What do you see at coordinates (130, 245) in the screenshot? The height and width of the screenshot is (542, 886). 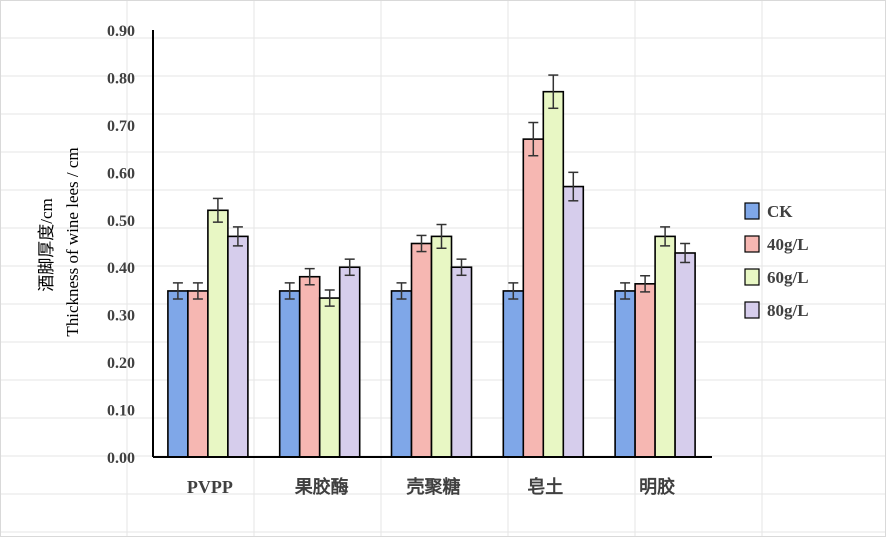 I see `y-axis: 0.00 0.10 0.20 0.30 0.40 0.50 0.60 0.70 0.80 0.90` at bounding box center [130, 245].